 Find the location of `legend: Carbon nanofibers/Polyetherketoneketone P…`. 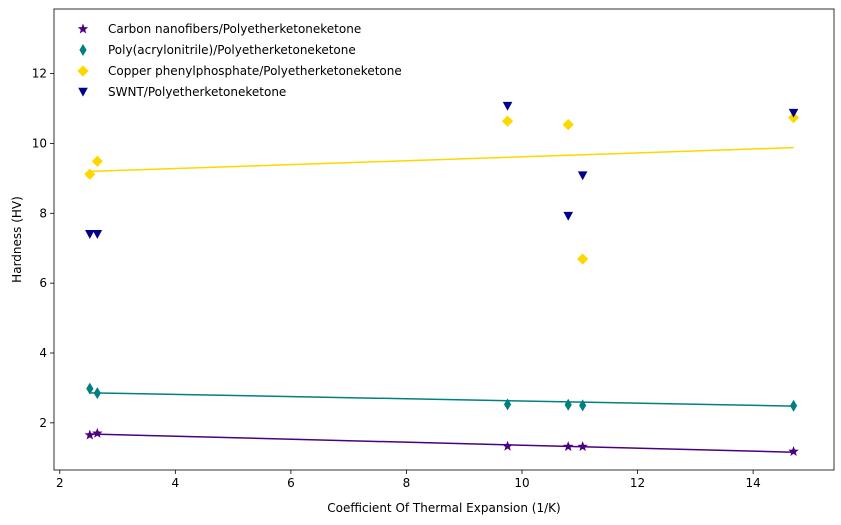

legend: Carbon nanofibers/Polyetherketoneketone P… is located at coordinates (239, 60).